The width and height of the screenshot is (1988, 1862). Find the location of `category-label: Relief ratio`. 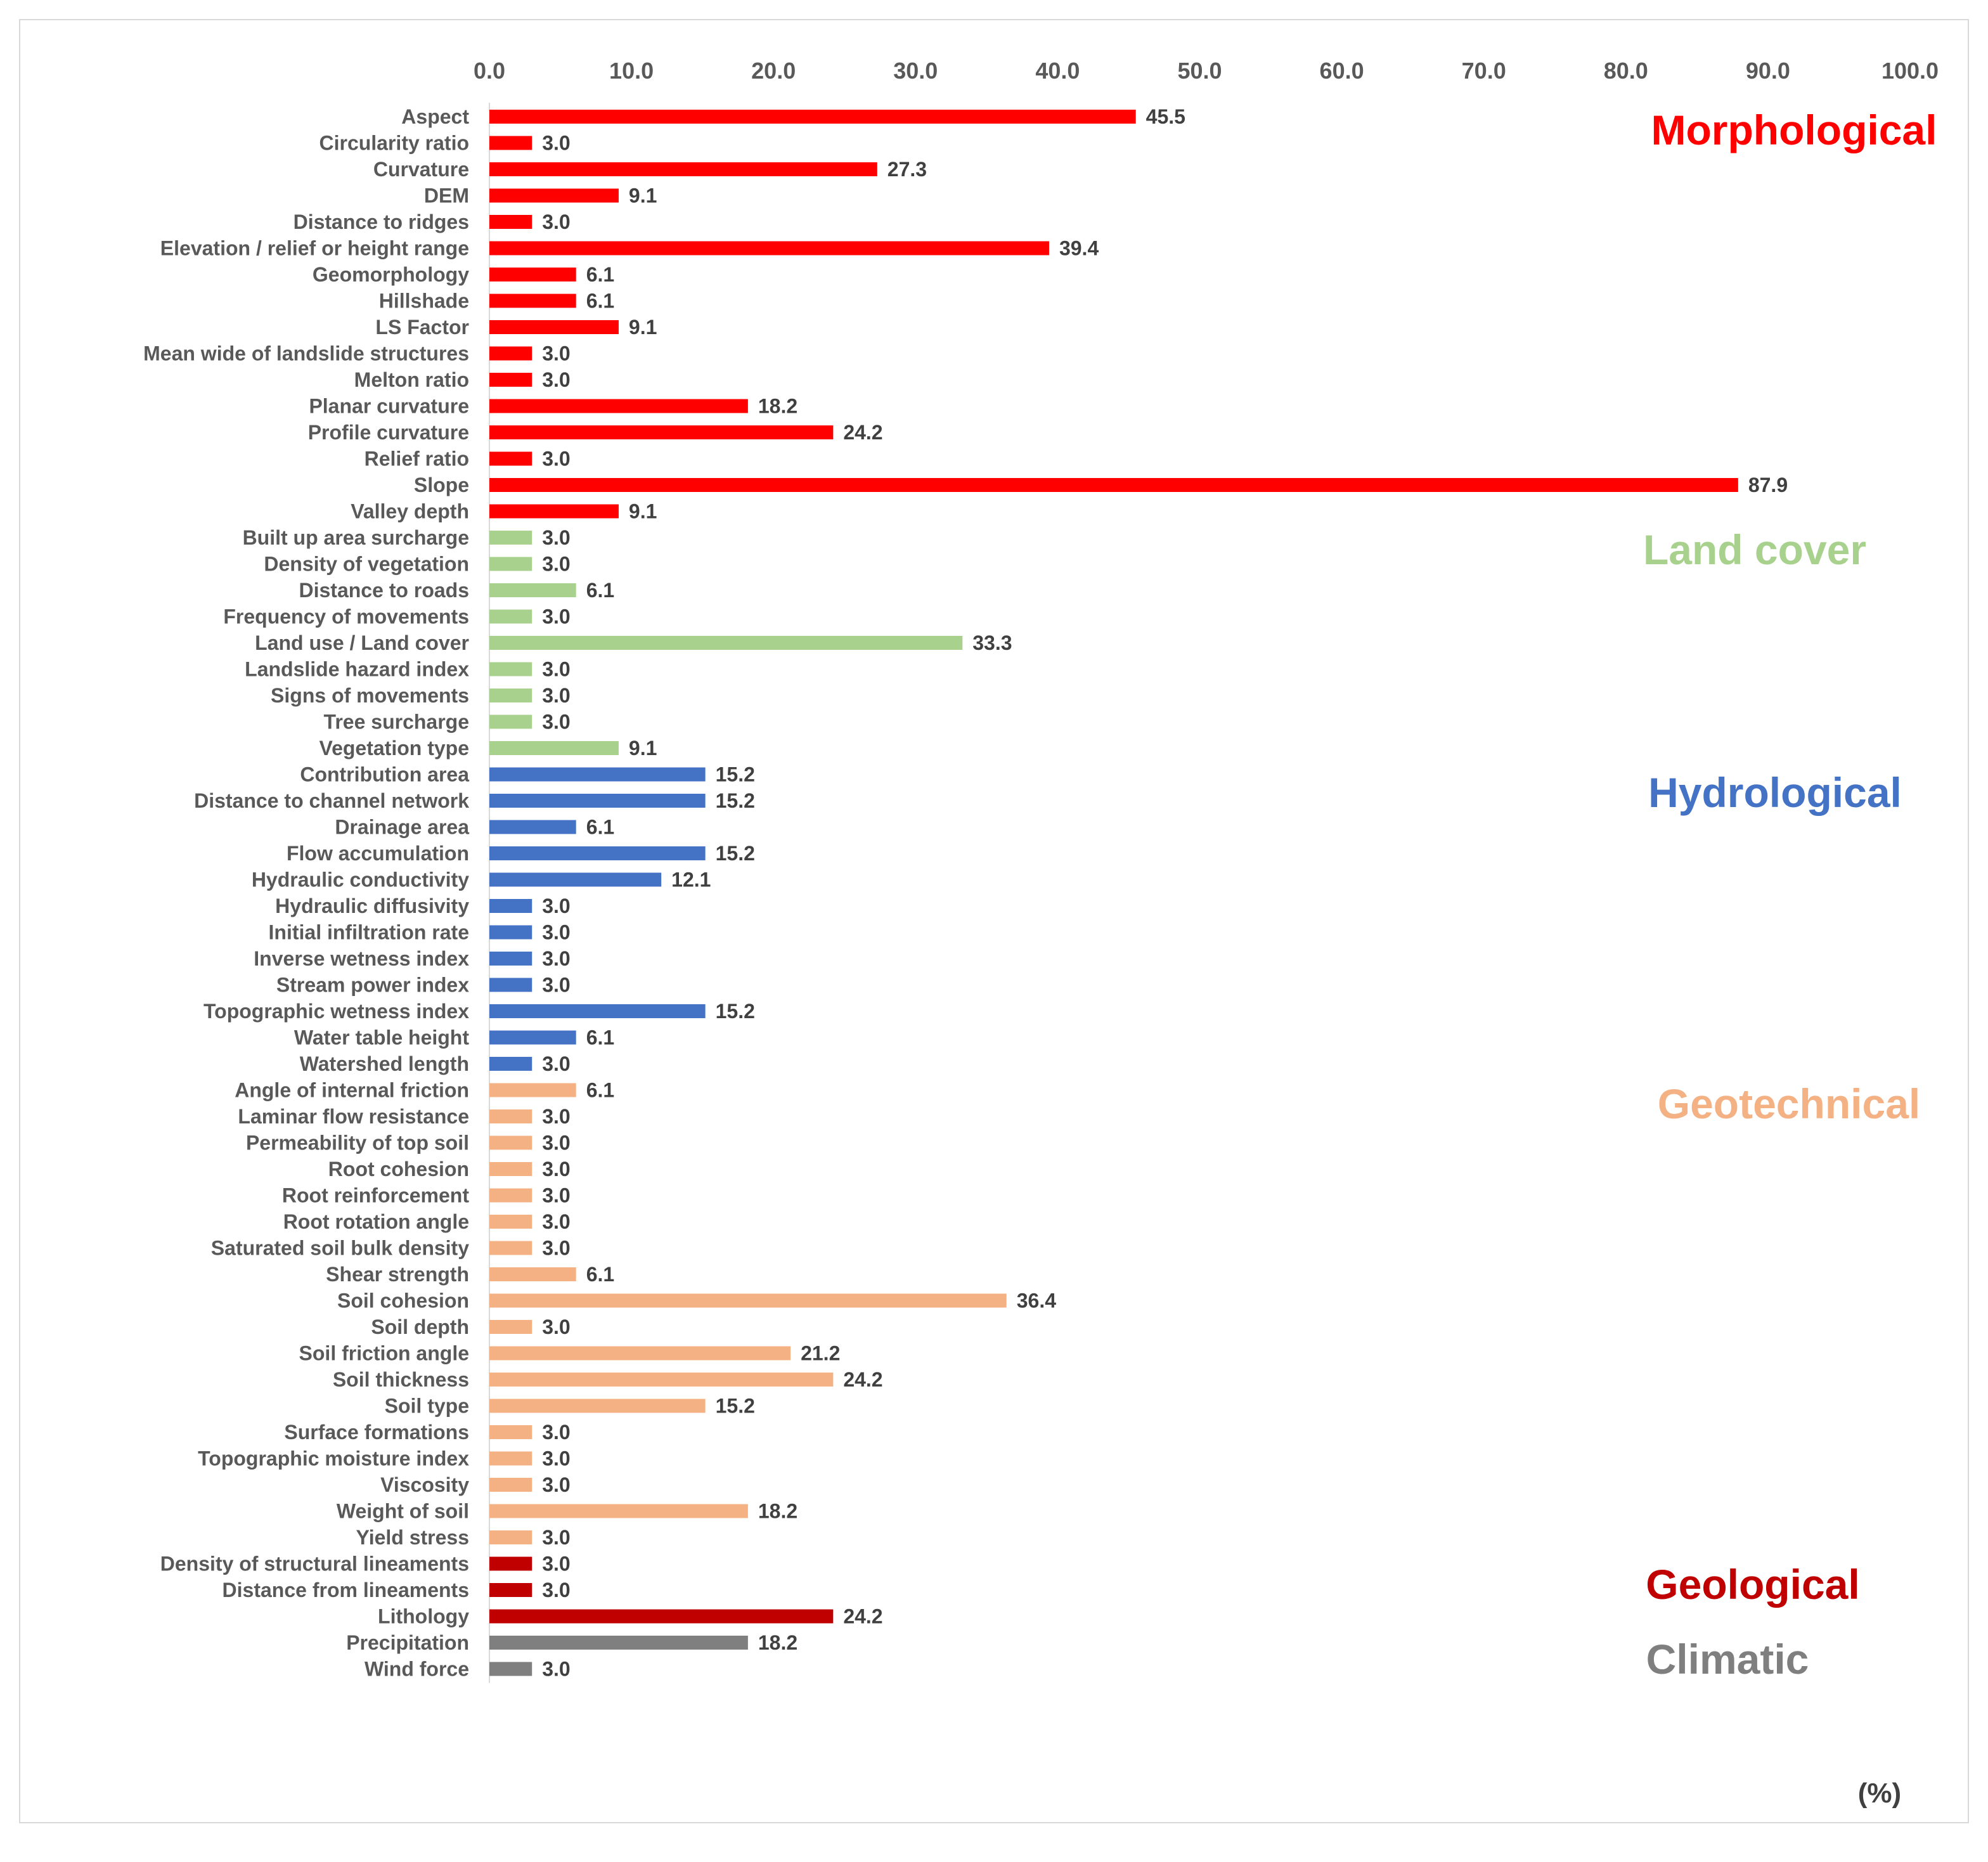

category-label: Relief ratio is located at coordinates (417, 459).